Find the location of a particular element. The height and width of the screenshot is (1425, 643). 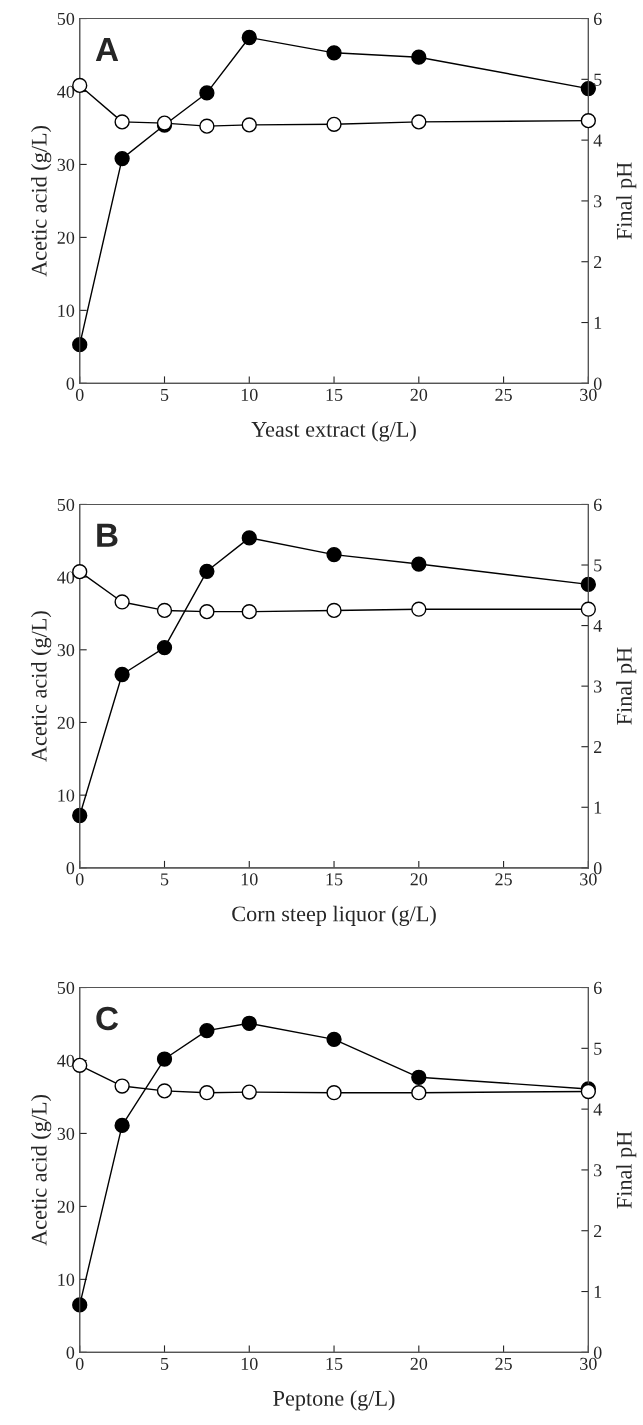

x-axis-title: Yeast extract (g/L) is located at coordinates (333, 431).